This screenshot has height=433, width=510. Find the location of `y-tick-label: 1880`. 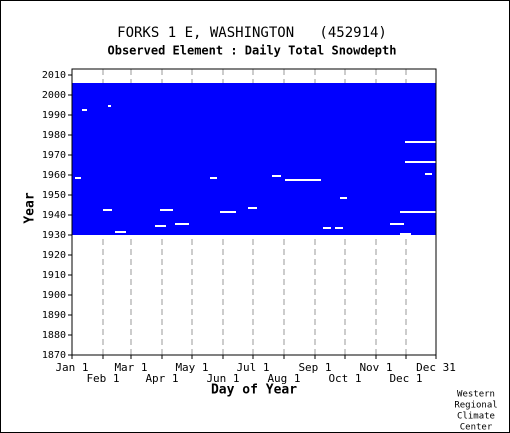

y-tick-label: 1880 is located at coordinates (54, 335).